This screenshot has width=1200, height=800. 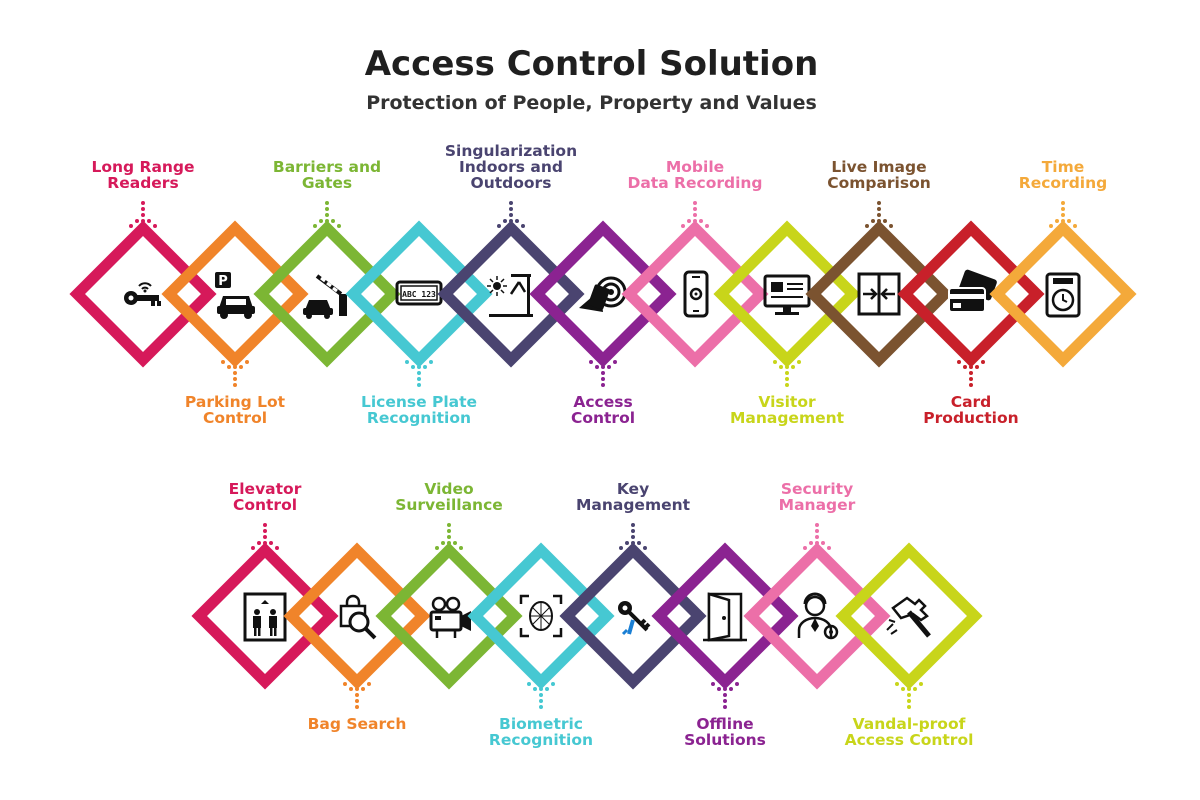 What do you see at coordinates (695, 183) in the screenshot?
I see `label-line: Data Recording` at bounding box center [695, 183].